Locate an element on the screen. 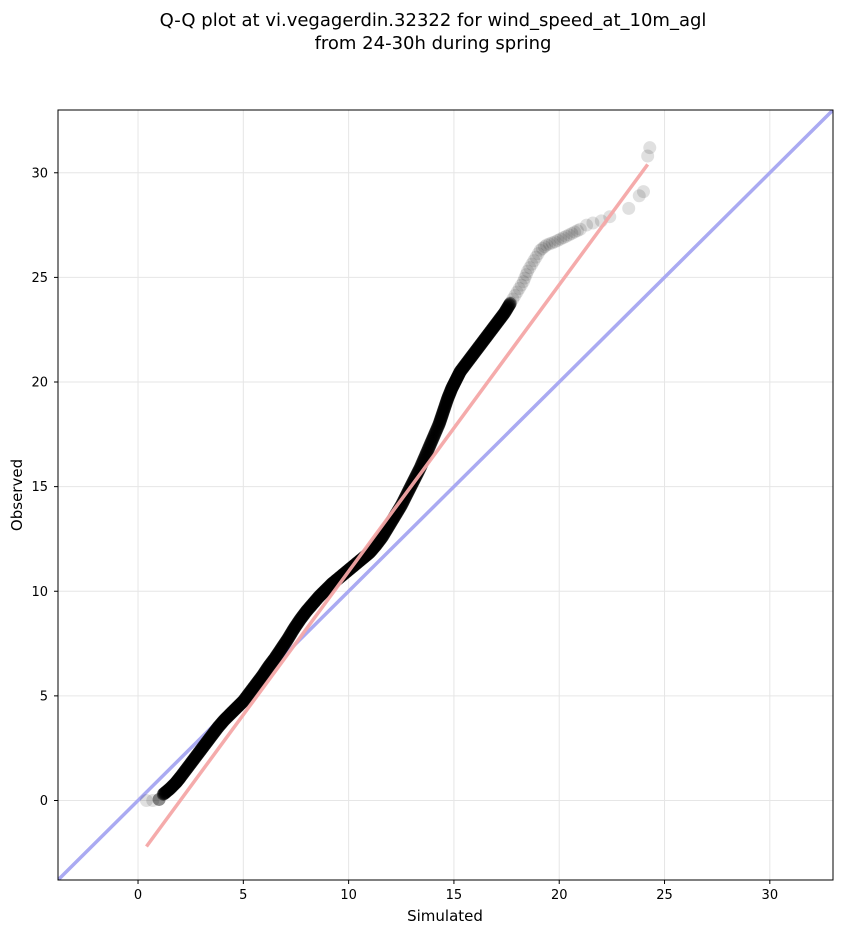  x-axis-label: Simulated is located at coordinates (445, 916).